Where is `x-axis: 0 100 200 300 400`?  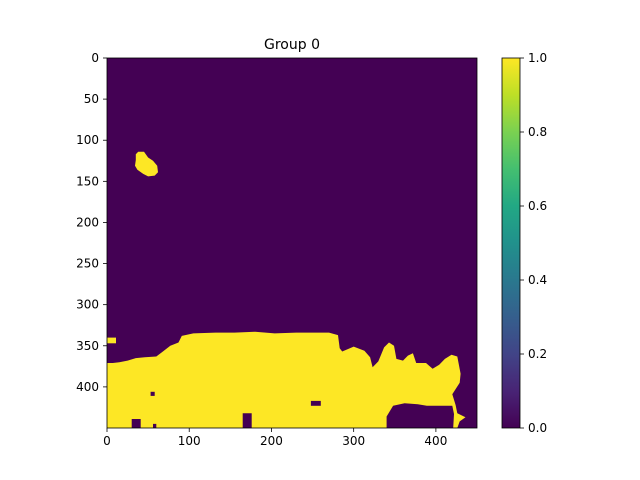 x-axis: 0 100 200 300 400 is located at coordinates (275, 438).